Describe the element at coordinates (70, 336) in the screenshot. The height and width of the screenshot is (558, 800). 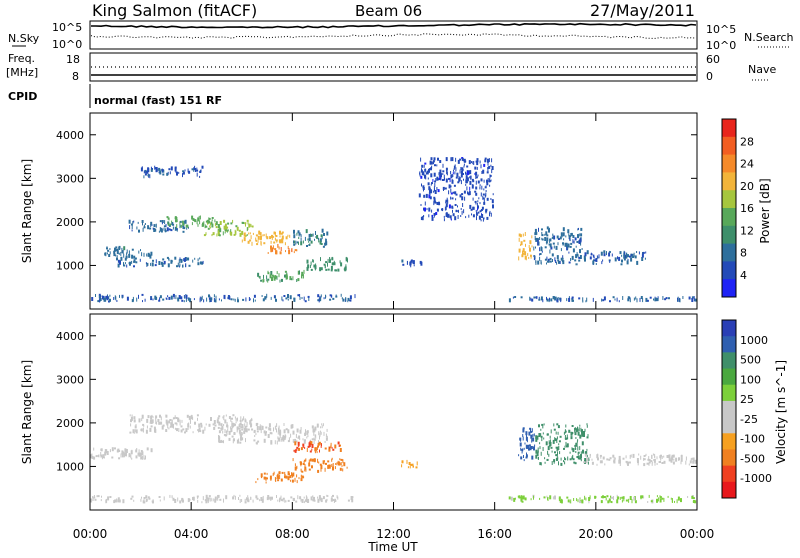
I see `y-tick-label: 4000` at that location.